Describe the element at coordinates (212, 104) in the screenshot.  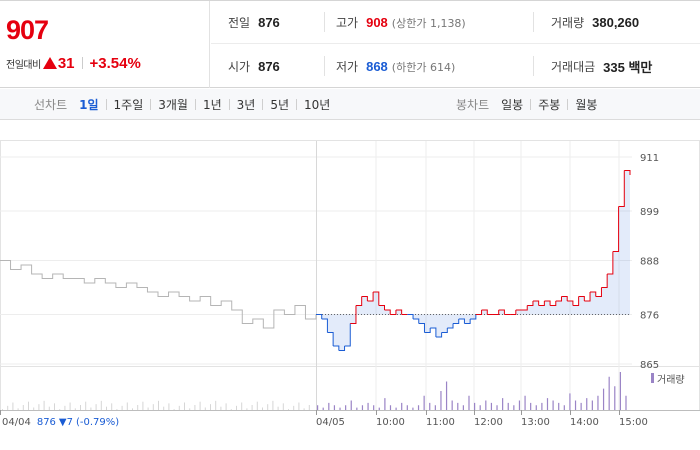
I see `tab-1year: 1년` at that location.